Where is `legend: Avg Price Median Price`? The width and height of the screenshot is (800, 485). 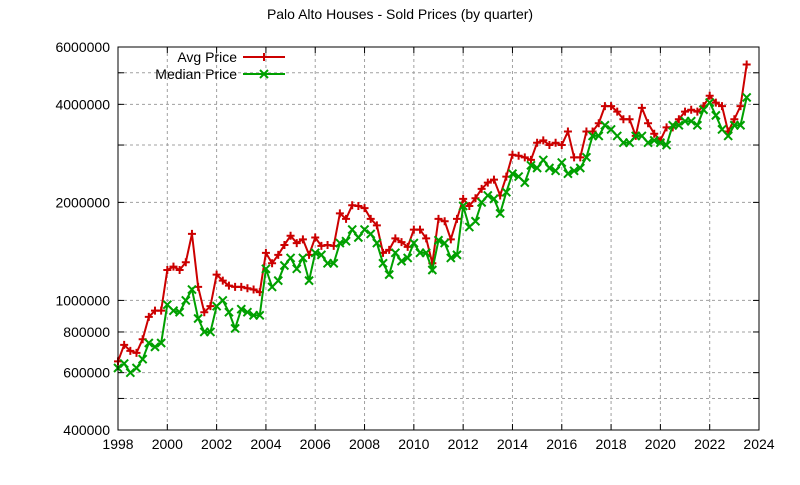 legend: Avg Price Median Price is located at coordinates (220, 65).